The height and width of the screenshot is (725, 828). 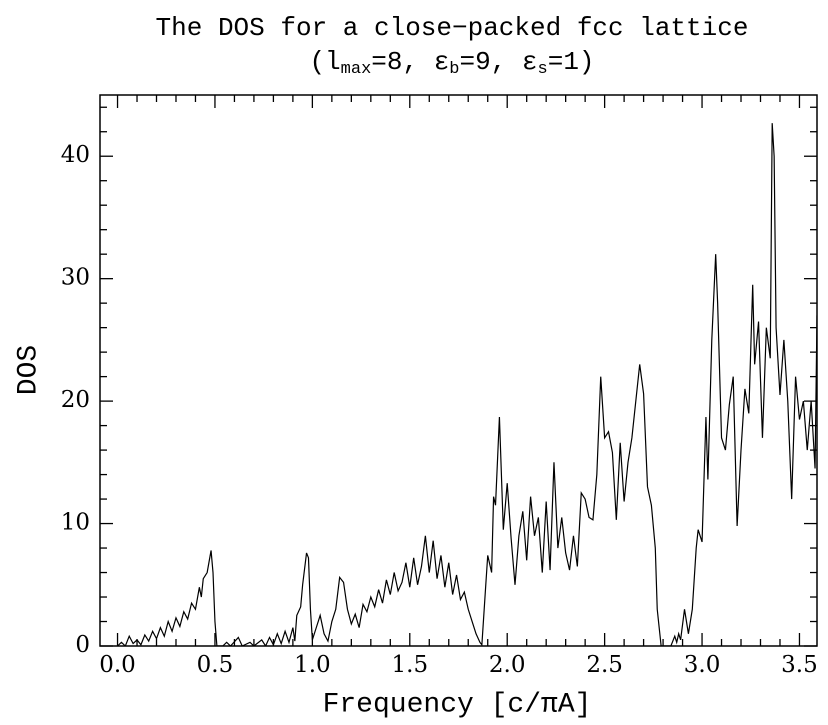 I want to click on subtitle-part: (l, so click(x=324, y=62).